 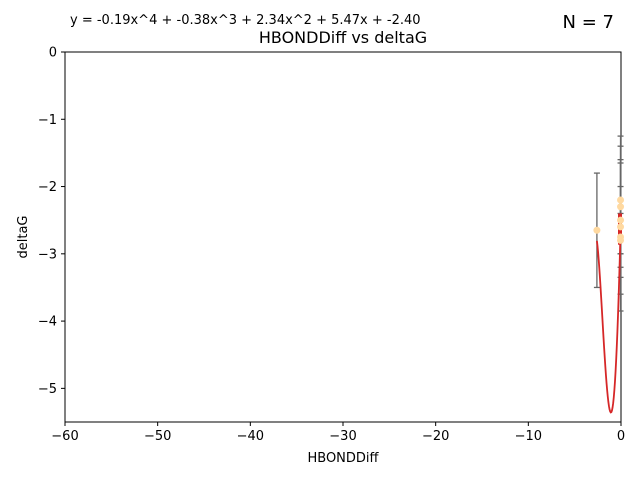 What do you see at coordinates (64, 436) in the screenshot?
I see `x-tick-label: −60` at bounding box center [64, 436].